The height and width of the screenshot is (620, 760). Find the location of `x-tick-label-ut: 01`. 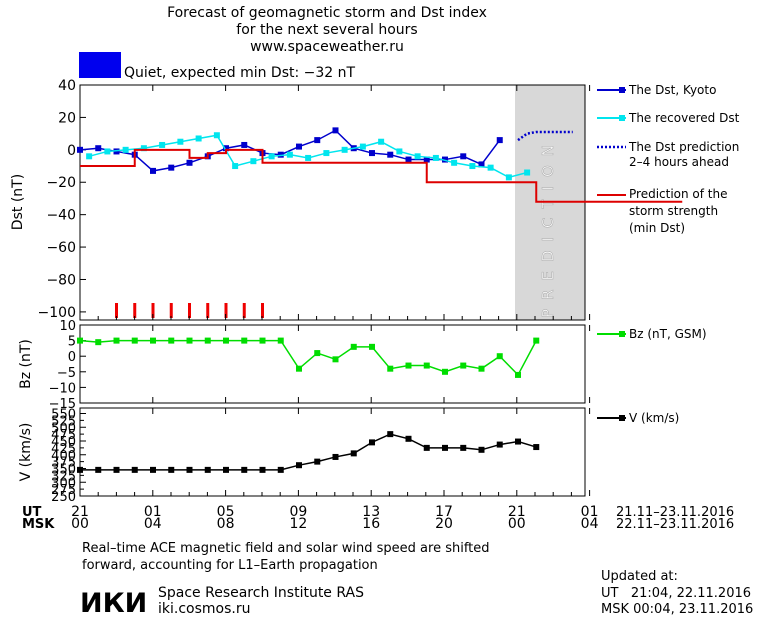

x-tick-label-ut: 01 is located at coordinates (590, 512).